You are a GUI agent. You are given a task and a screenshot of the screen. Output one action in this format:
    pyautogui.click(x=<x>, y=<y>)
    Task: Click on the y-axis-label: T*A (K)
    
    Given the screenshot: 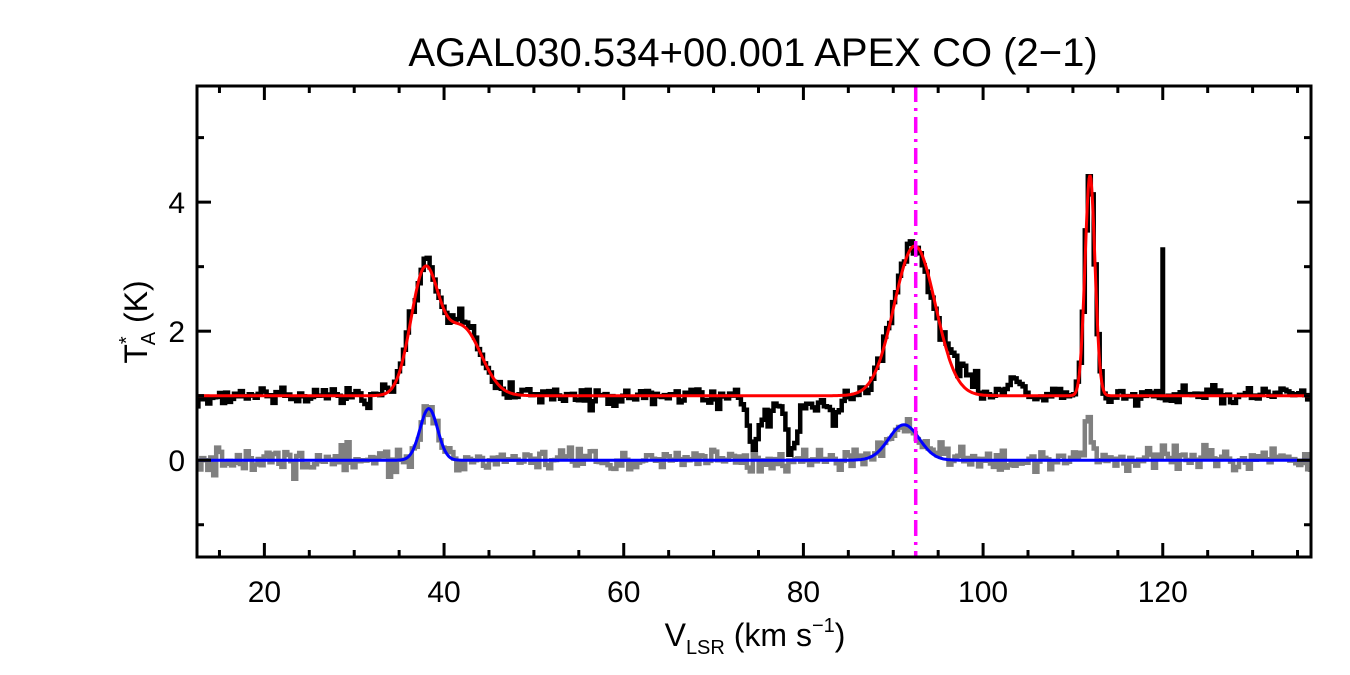 What is the action you would take?
    pyautogui.click(x=138, y=321)
    